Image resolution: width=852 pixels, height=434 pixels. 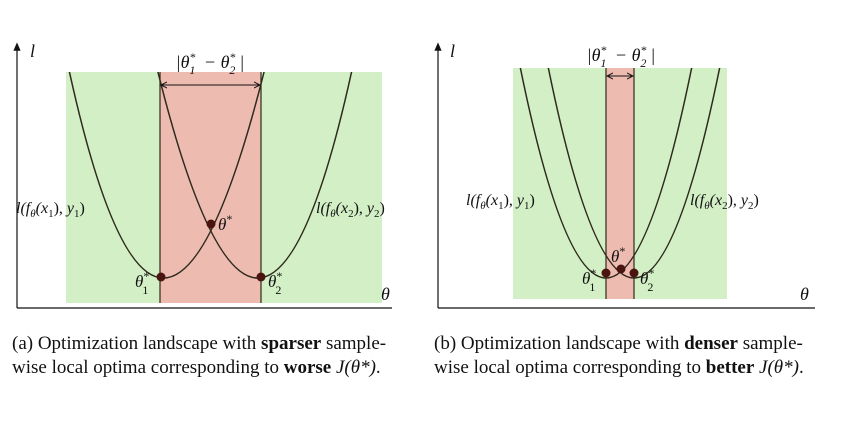 What do you see at coordinates (137, 343) in the screenshot?
I see `caption-text: (a) Optimization landscape with` at bounding box center [137, 343].